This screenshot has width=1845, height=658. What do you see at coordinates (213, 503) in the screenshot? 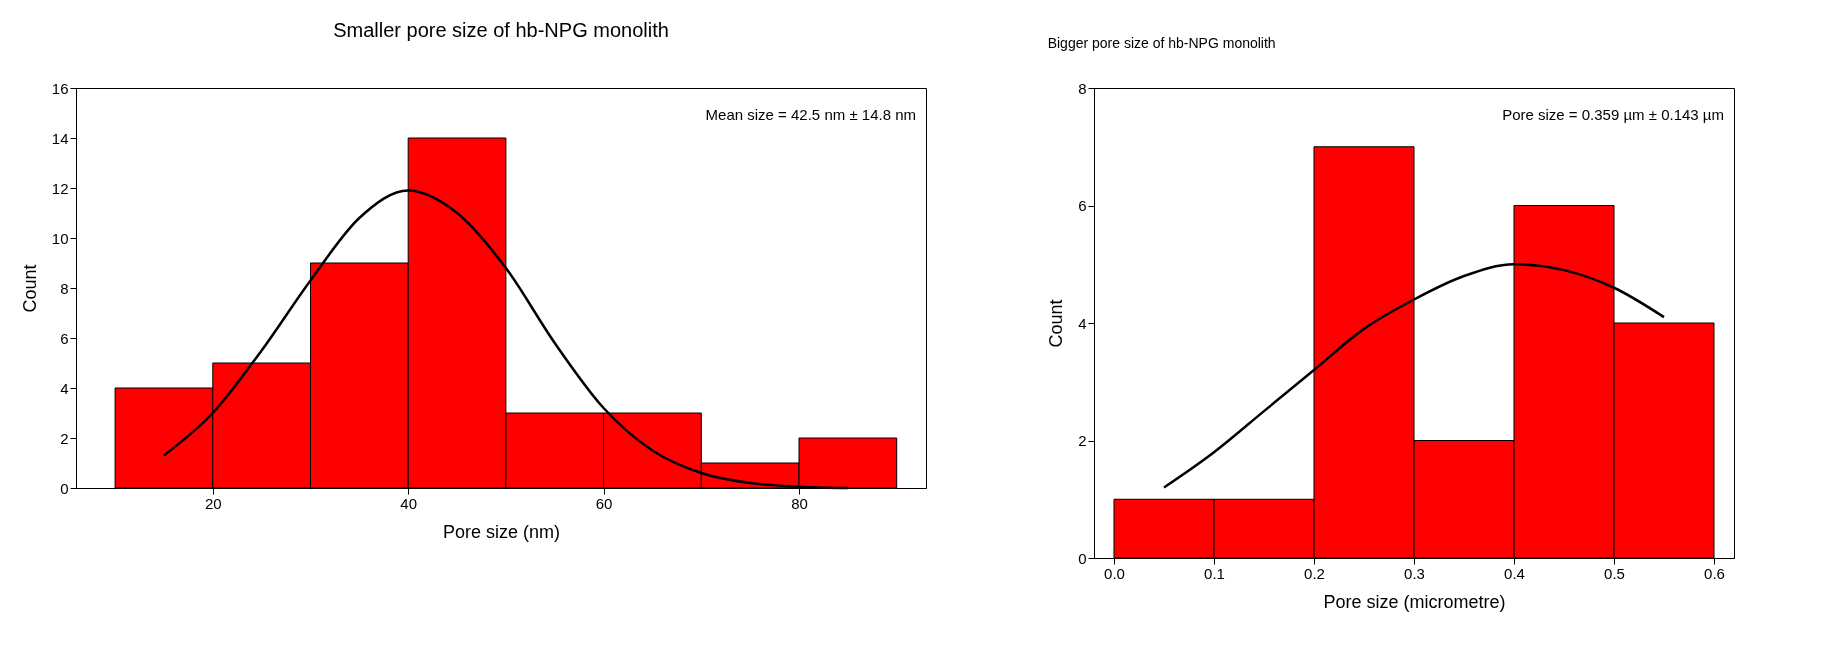
I see `x-tick-label: 20` at bounding box center [213, 503].